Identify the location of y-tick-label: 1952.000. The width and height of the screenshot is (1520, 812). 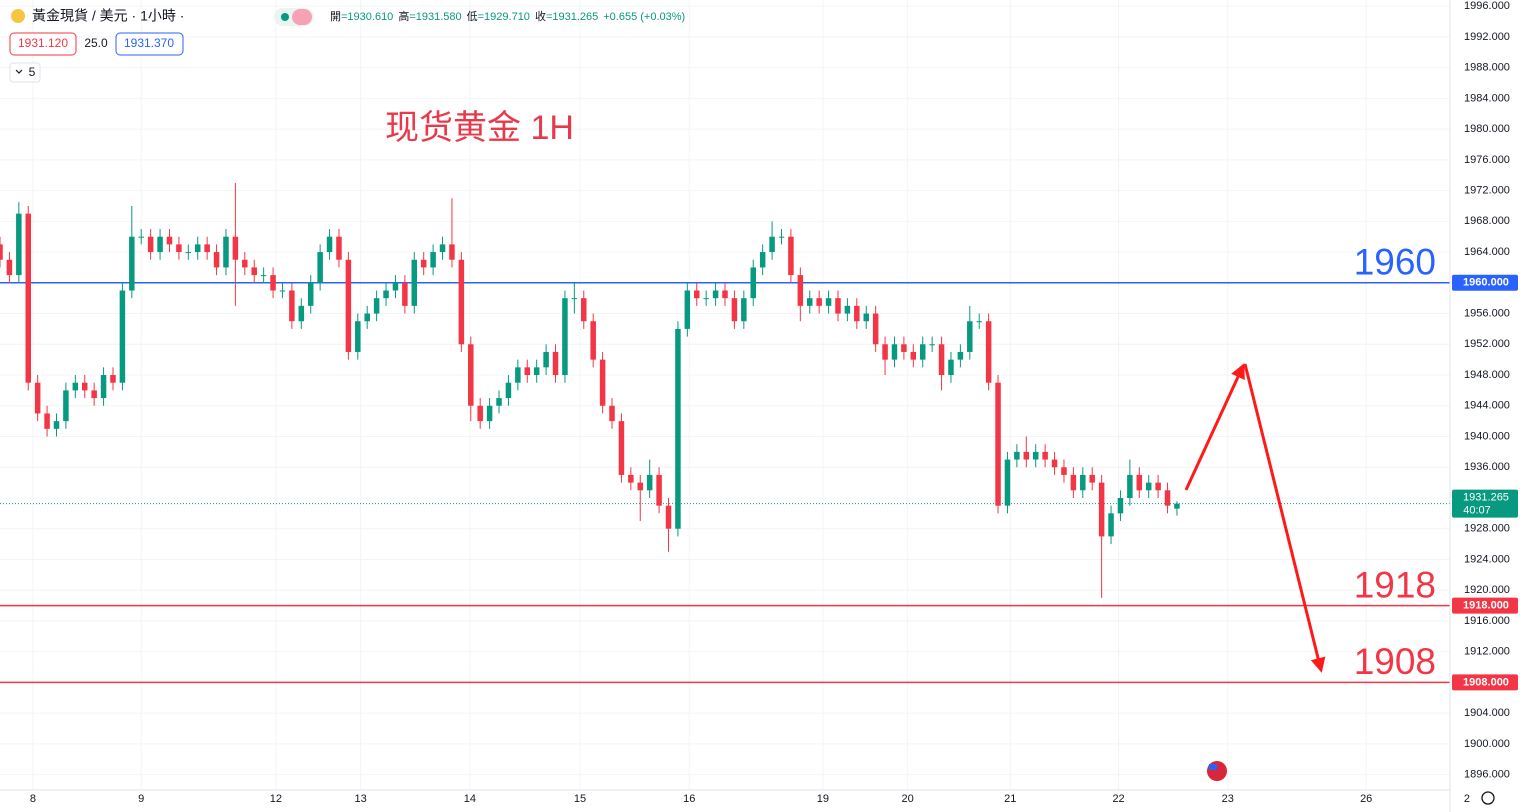
(1487, 344).